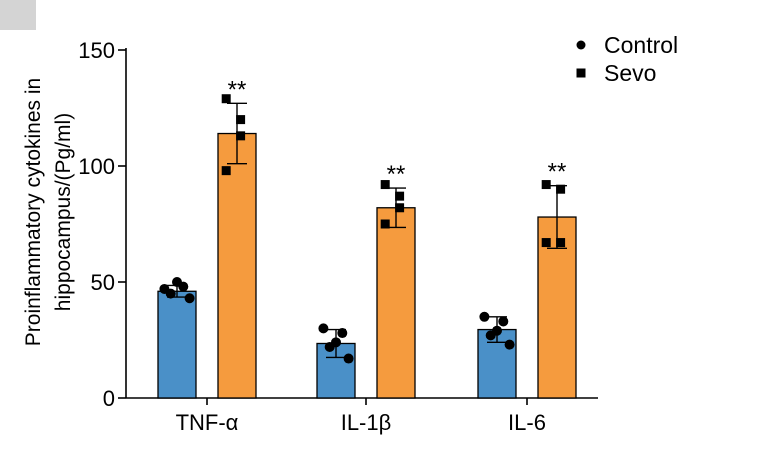 The height and width of the screenshot is (454, 766). Describe the element at coordinates (109, 398) in the screenshot. I see `y-tick-label: 0` at that location.